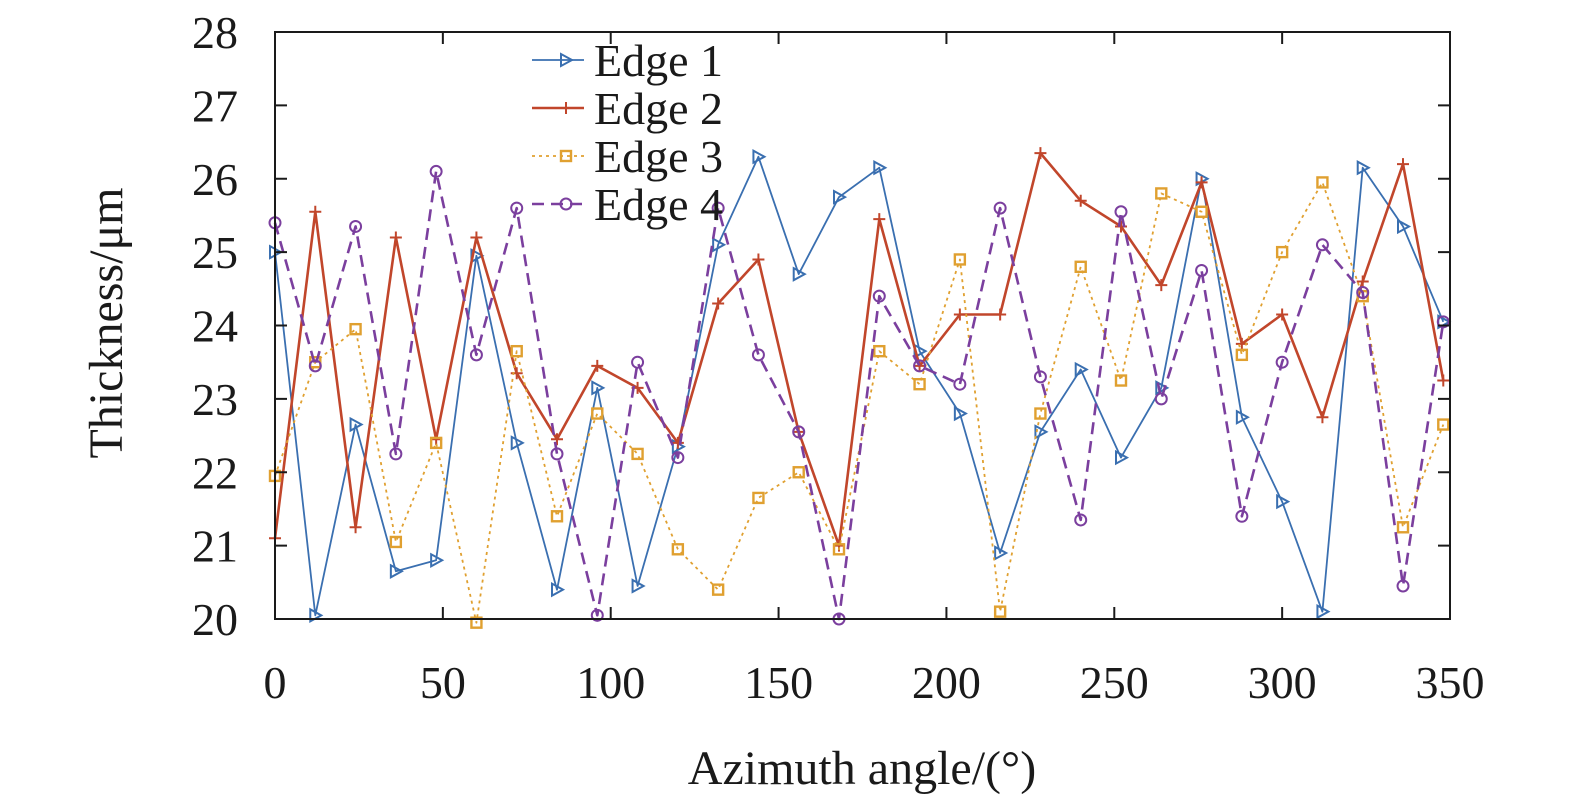 The width and height of the screenshot is (1575, 804). Describe the element at coordinates (658, 204) in the screenshot. I see `legend-label: Edge 4` at that location.